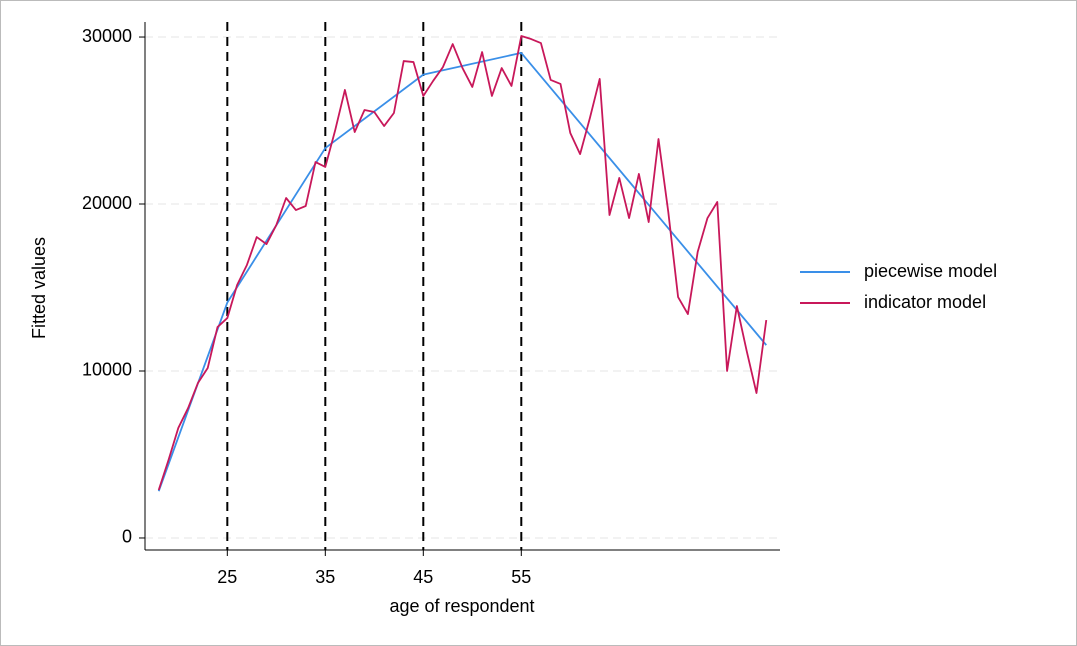  Describe the element at coordinates (107, 203) in the screenshot. I see `y-tick-label: 20000` at that location.